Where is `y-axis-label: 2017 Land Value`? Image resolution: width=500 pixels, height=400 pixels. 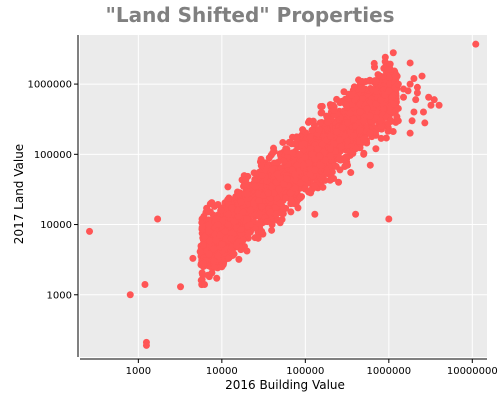 y-axis-label: 2017 Land Value is located at coordinates (19, 194).